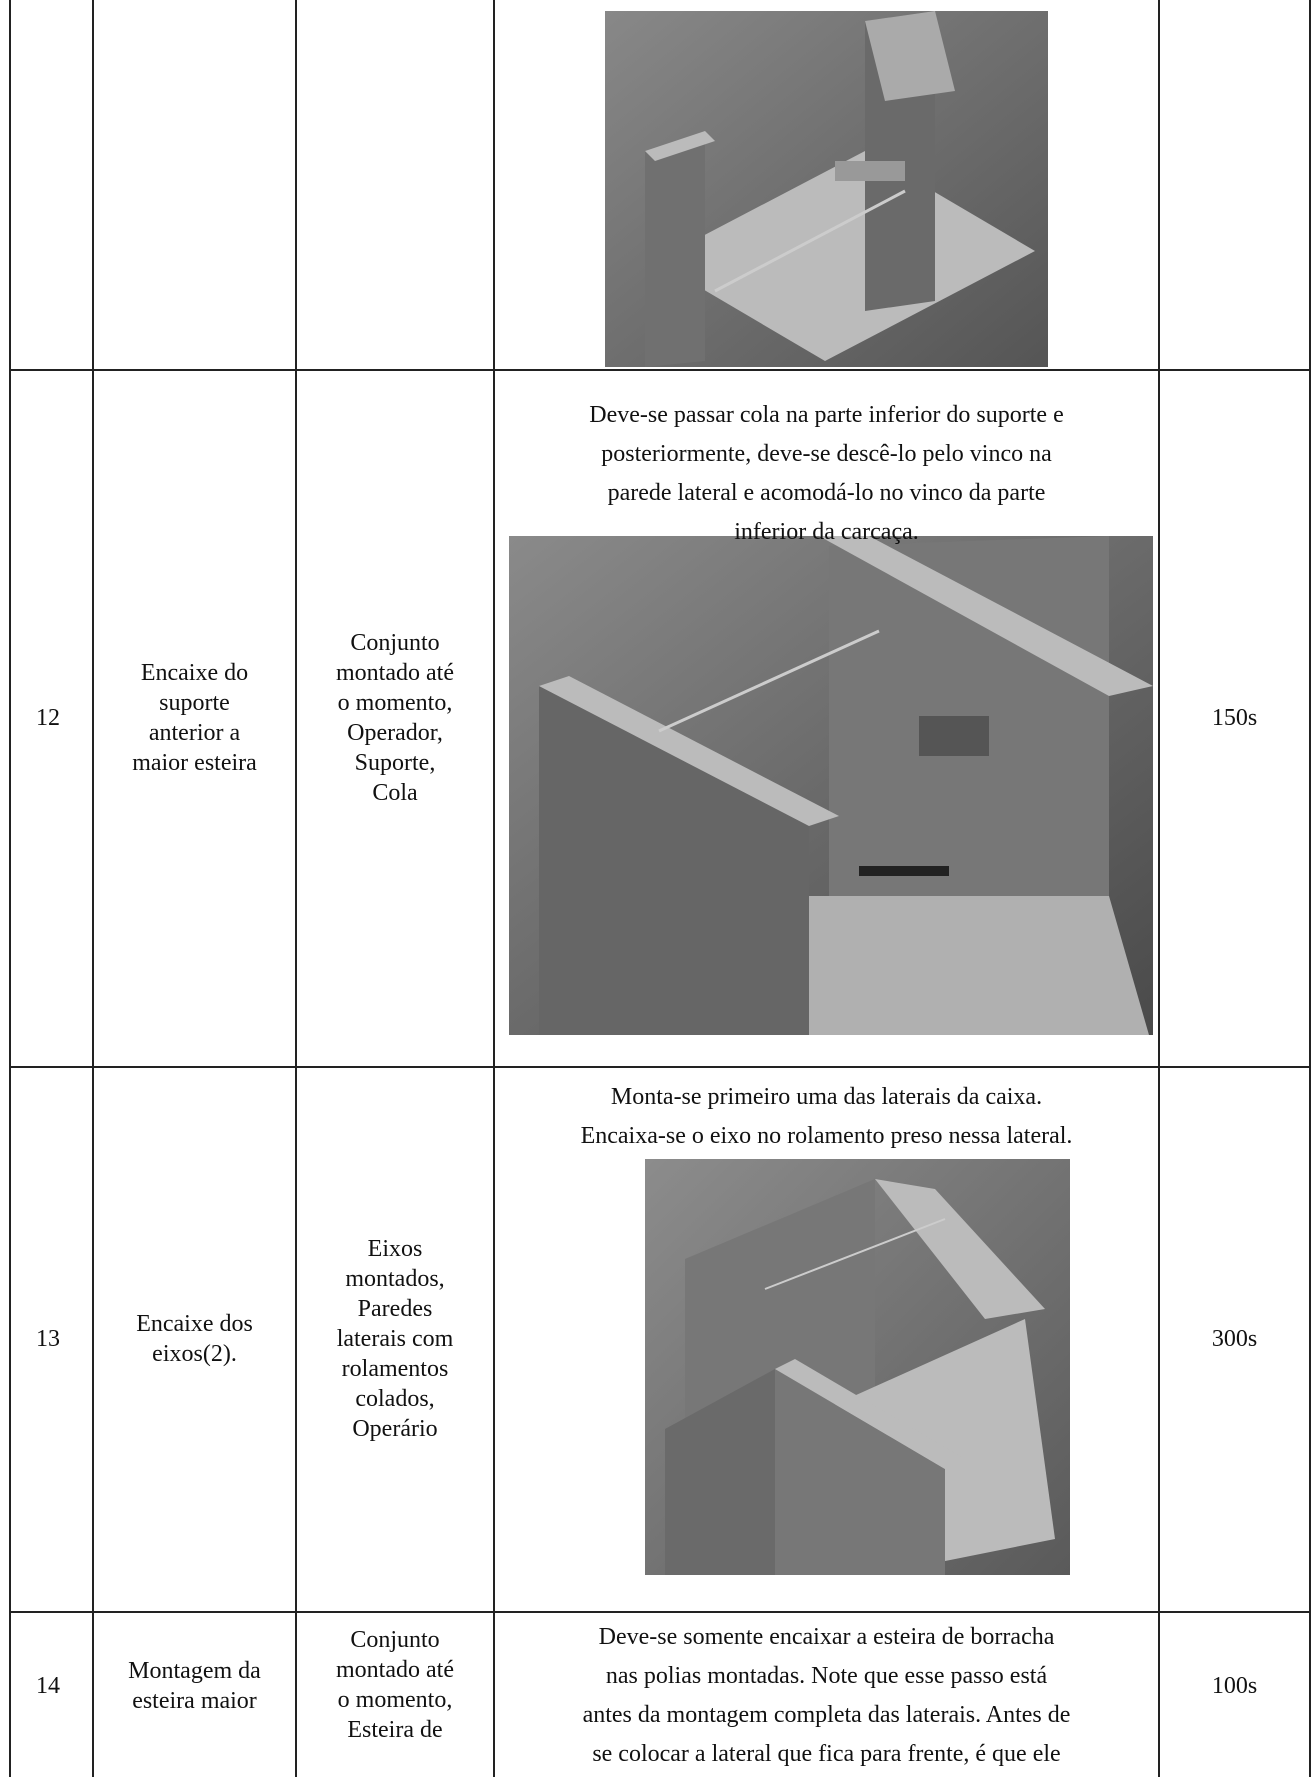 This screenshot has height=1777, width=1312. What do you see at coordinates (48, 717) in the screenshot?
I see `step-number: 12` at bounding box center [48, 717].